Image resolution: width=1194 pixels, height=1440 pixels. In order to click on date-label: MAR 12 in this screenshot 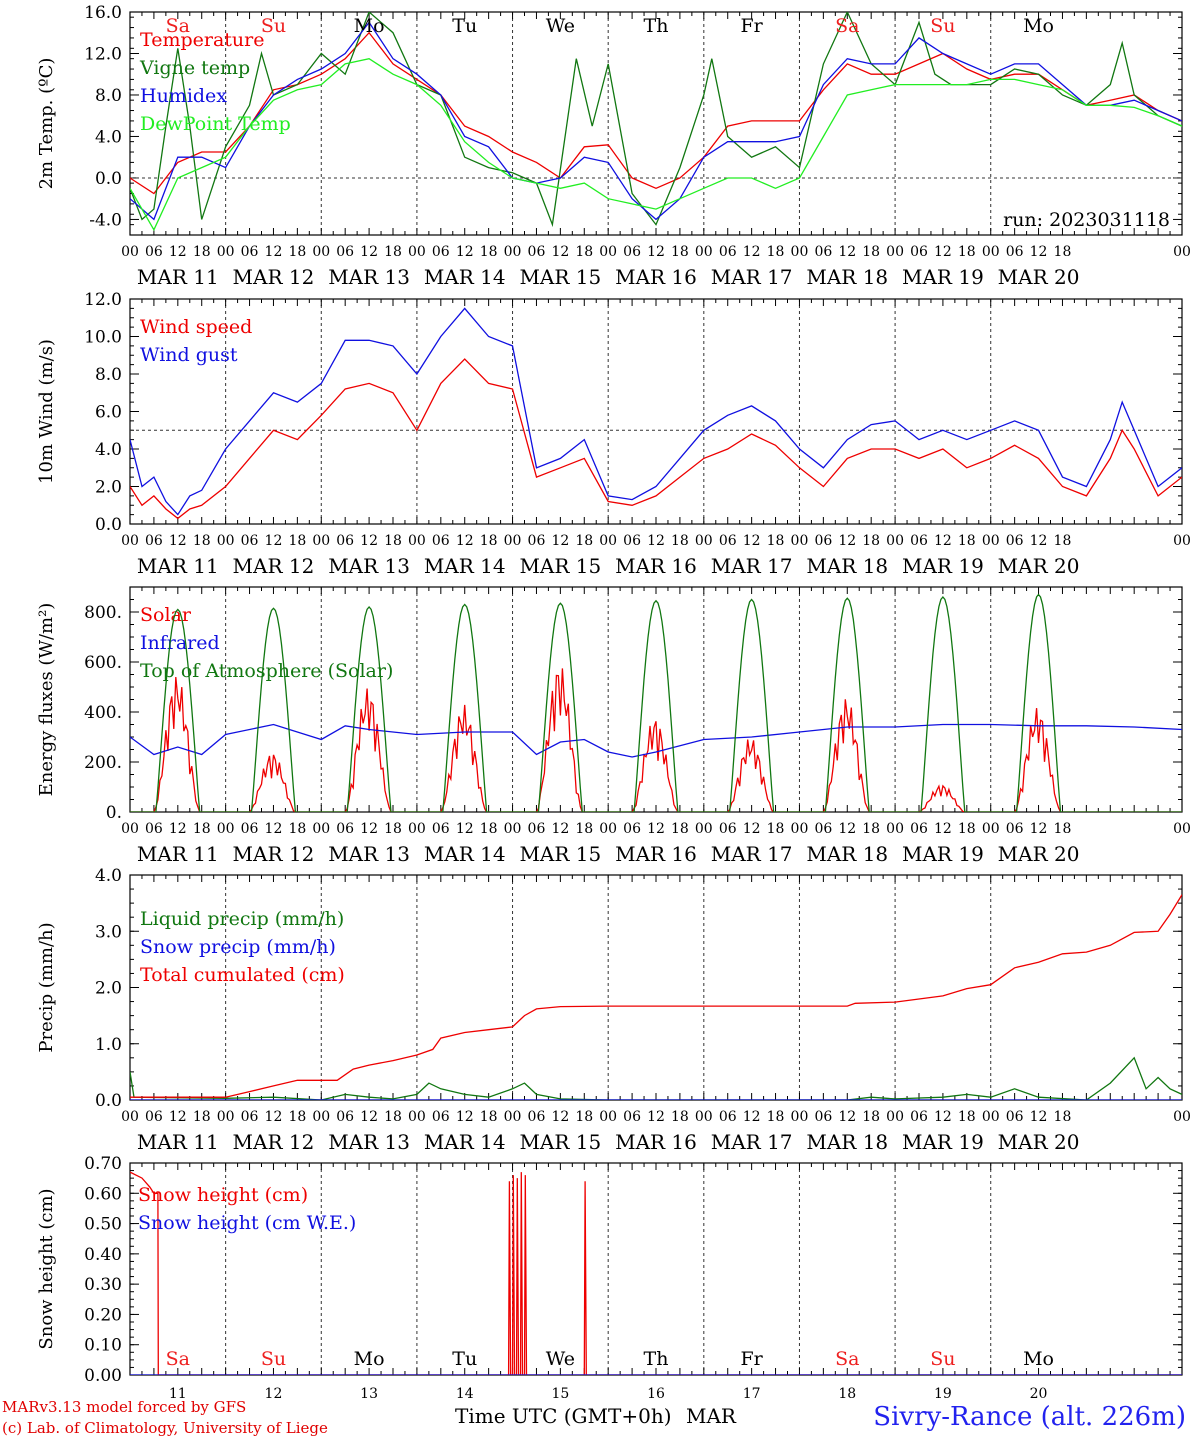, I will do `click(274, 1142)`.